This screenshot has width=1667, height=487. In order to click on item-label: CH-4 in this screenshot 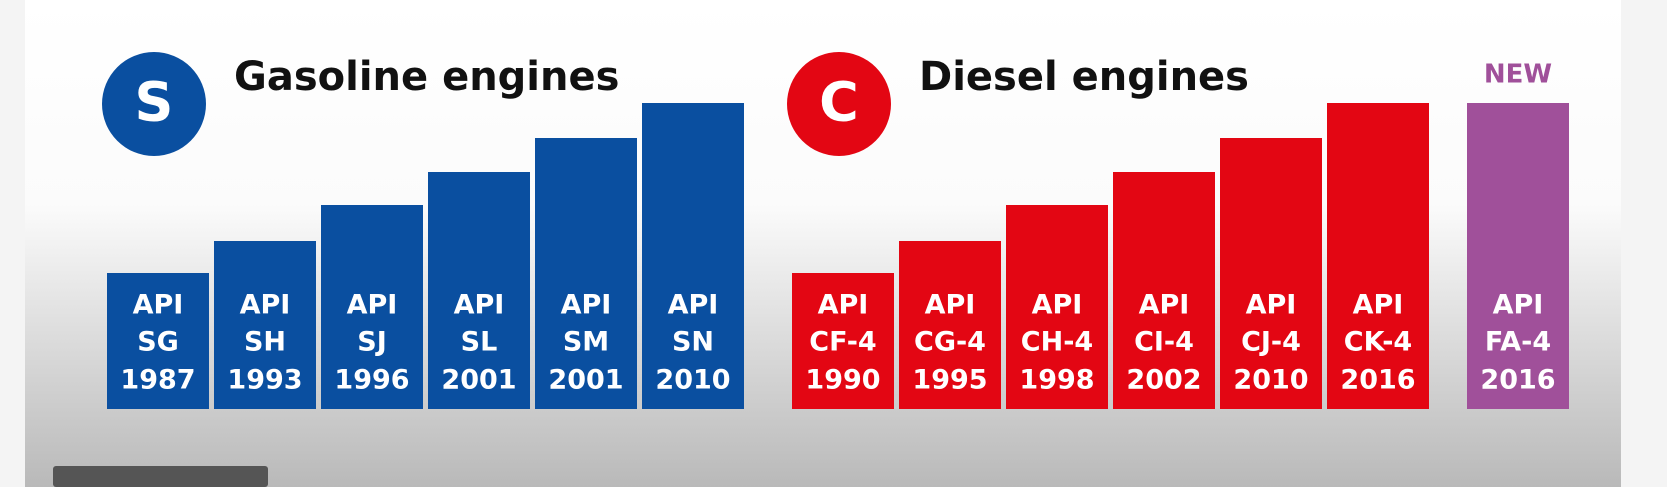, I will do `click(1057, 342)`.